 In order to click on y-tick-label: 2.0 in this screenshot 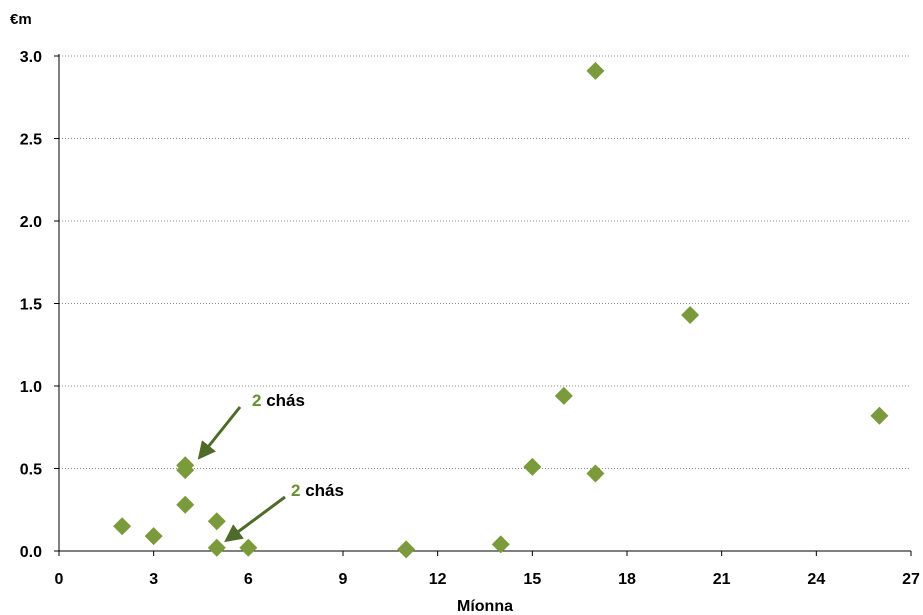, I will do `click(31, 222)`.